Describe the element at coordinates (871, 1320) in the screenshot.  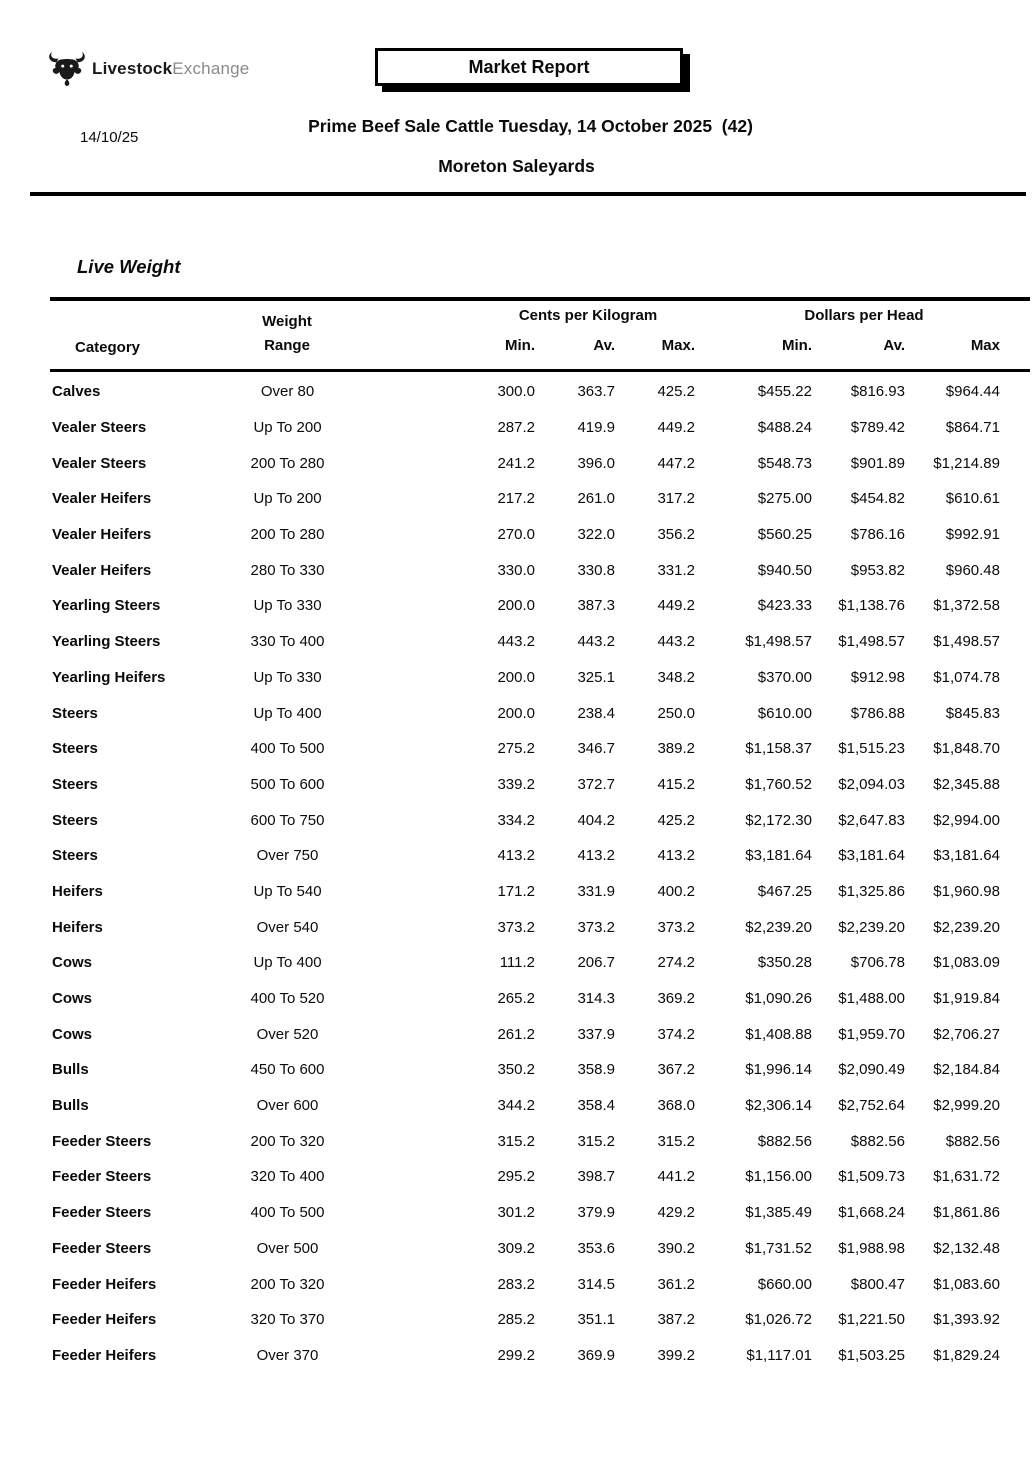
I see `dph-av-cell: $1,221.50` at that location.